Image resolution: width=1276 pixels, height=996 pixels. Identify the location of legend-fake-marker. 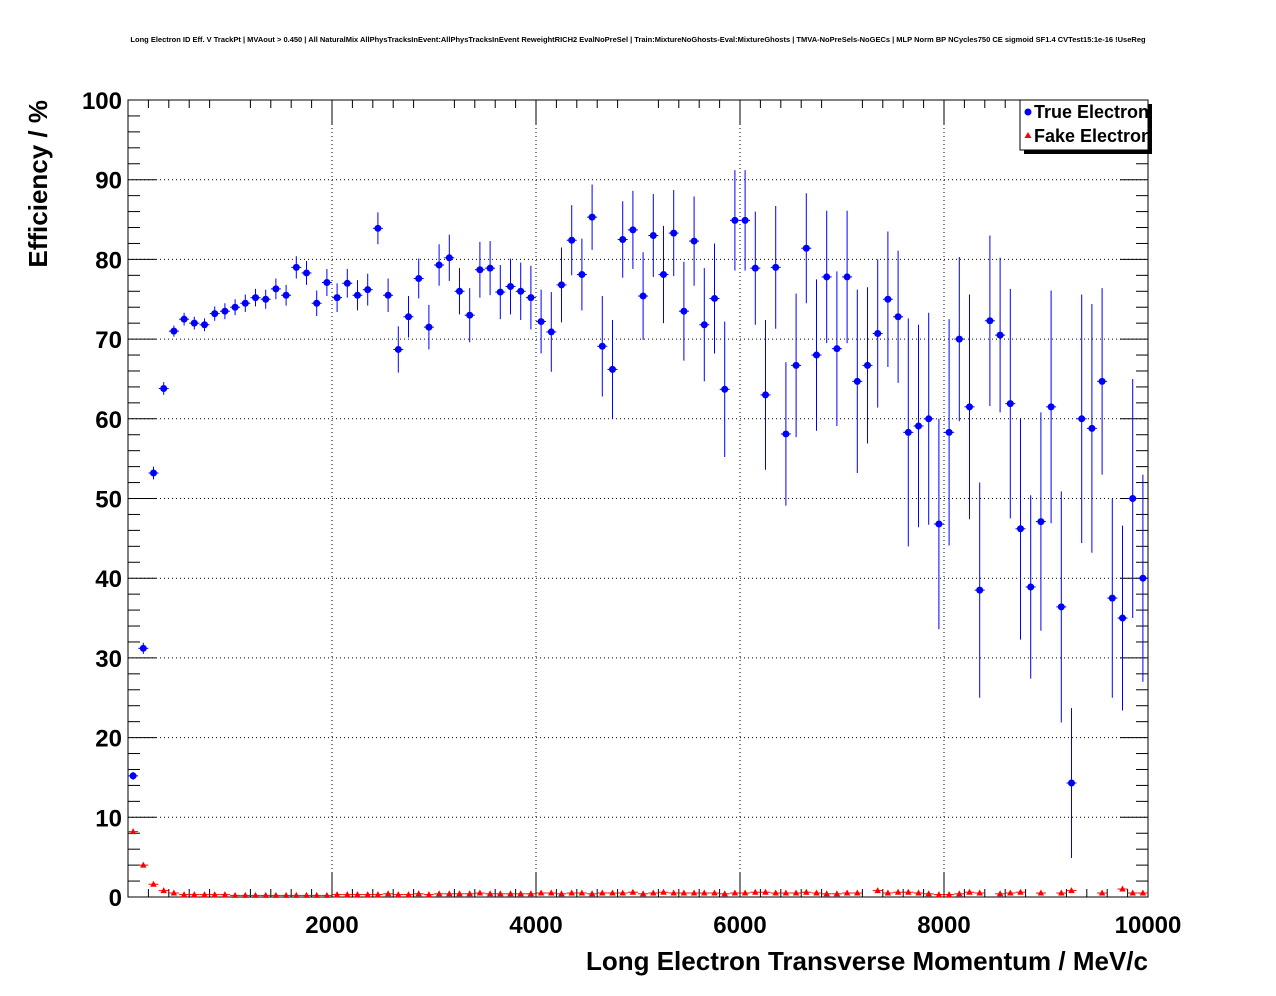
(1028, 135).